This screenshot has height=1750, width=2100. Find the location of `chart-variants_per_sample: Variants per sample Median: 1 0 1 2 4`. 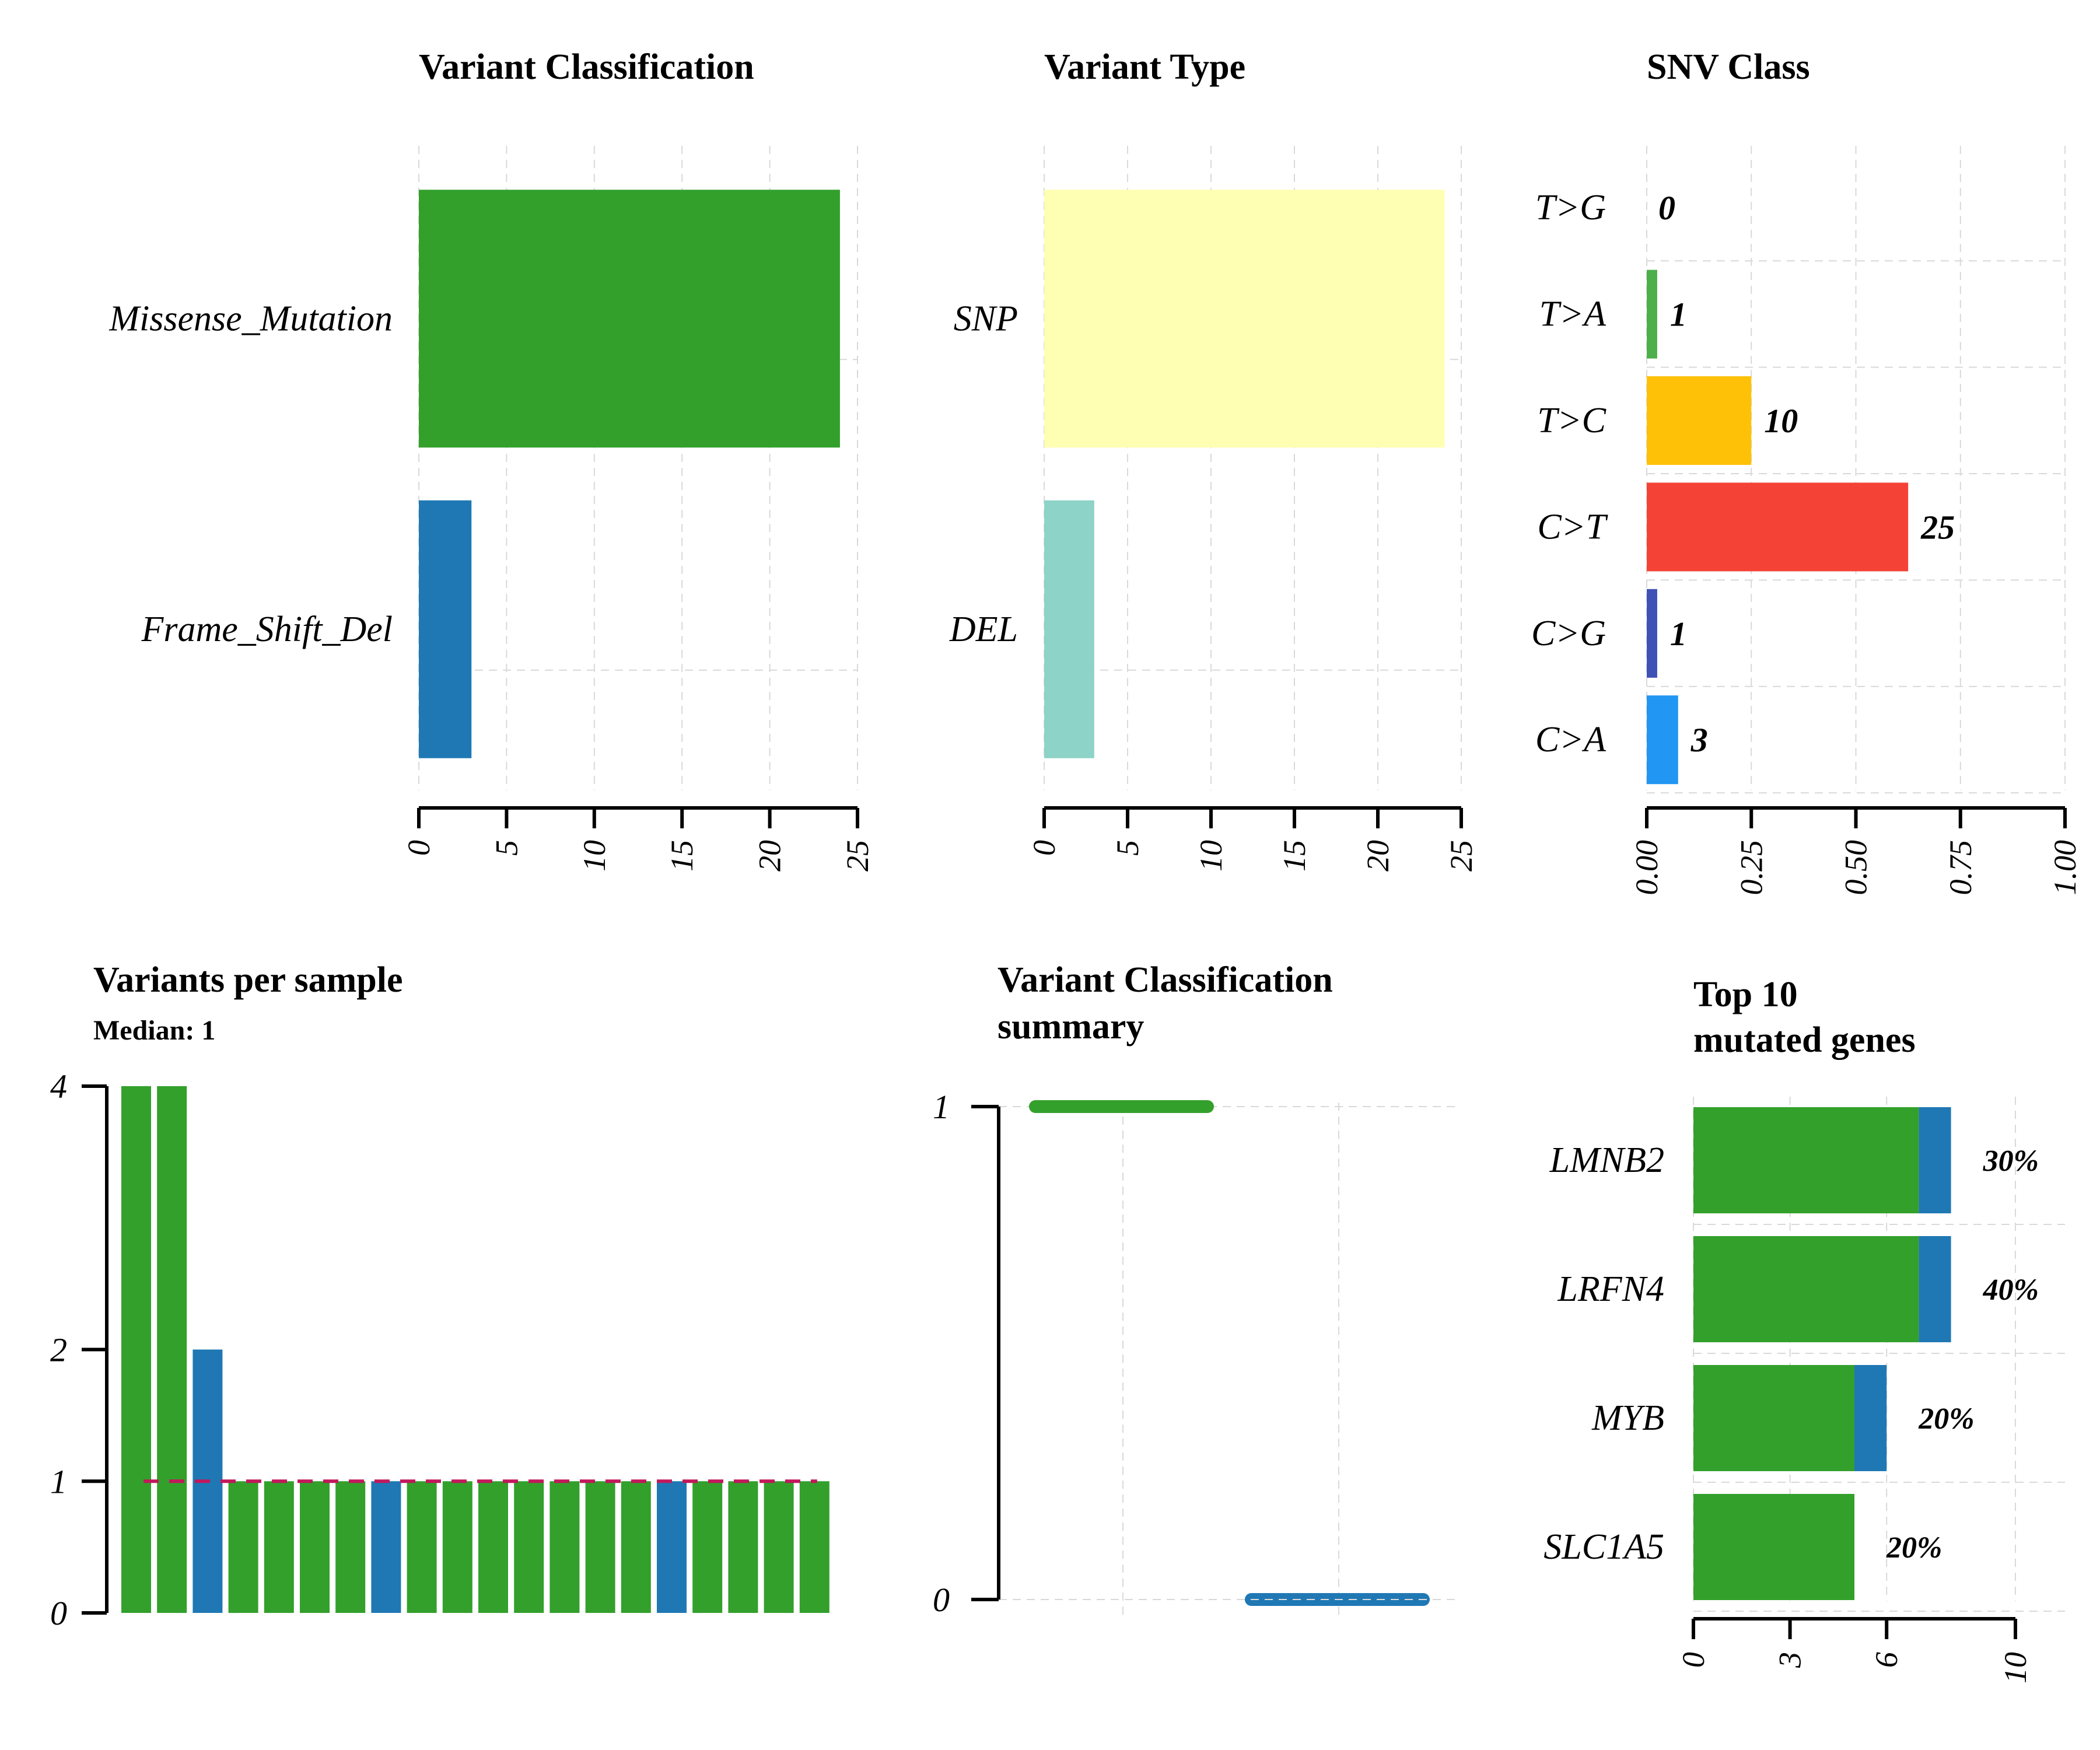

chart-variants_per_sample: Variants per sample Median: 1 0 1 2 4 is located at coordinates (440, 1296).